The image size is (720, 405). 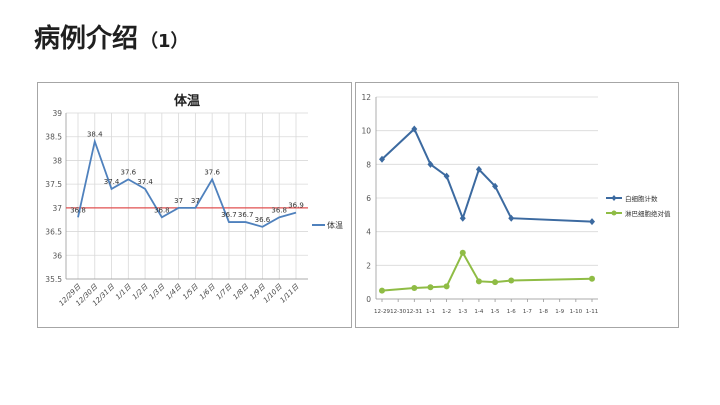 What do you see at coordinates (95, 134) in the screenshot?
I see `data-label: 38.4` at bounding box center [95, 134].